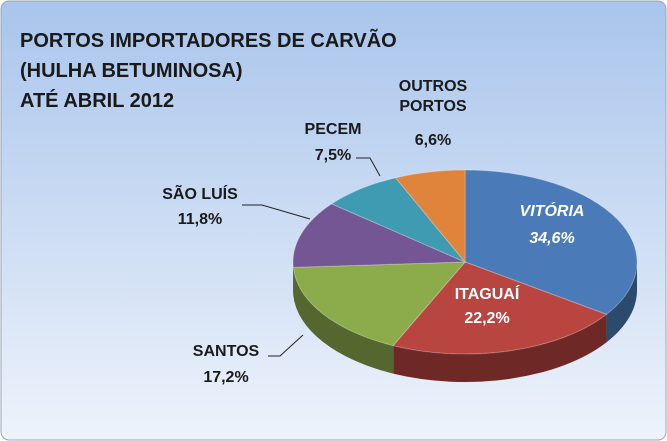 The height and width of the screenshot is (441, 667). I want to click on slice-label: OUTROS PORTOS, so click(433, 96).